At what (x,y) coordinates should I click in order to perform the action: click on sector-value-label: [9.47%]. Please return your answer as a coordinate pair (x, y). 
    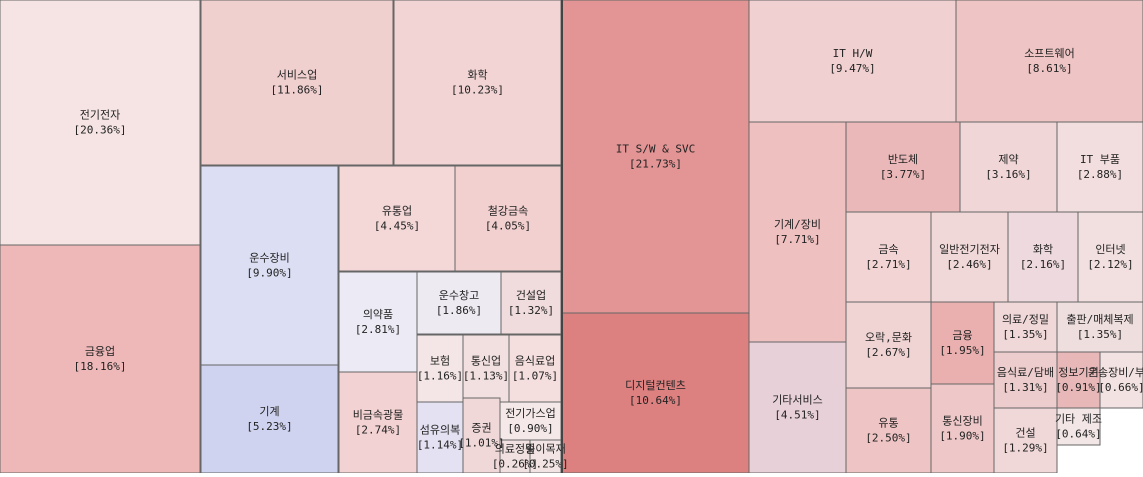
    Looking at the image, I should click on (852, 68).